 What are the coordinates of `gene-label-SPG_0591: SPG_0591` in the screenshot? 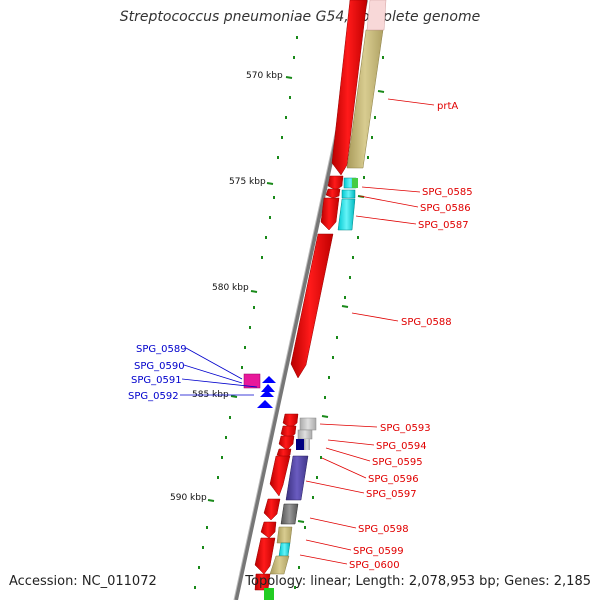 It's located at (156, 380).